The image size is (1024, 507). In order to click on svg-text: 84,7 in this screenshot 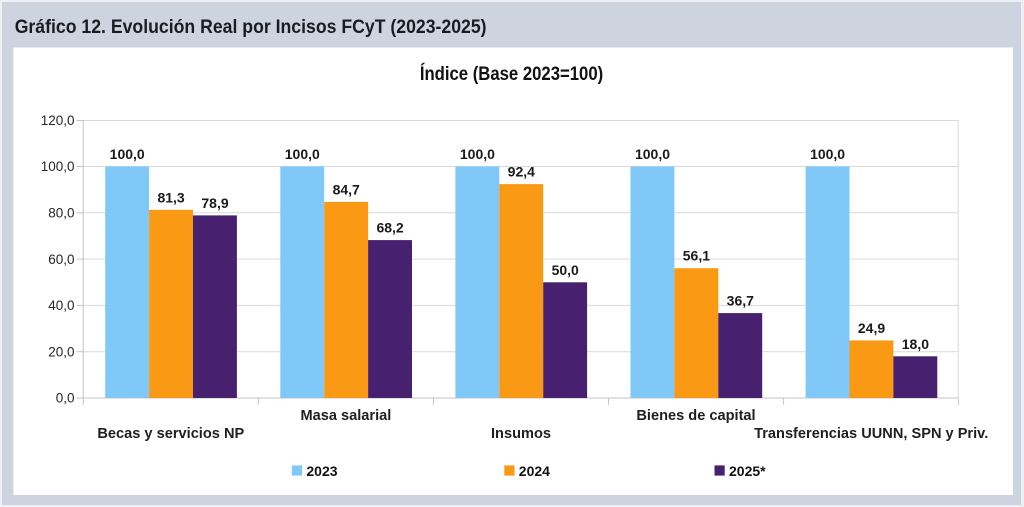, I will do `click(346, 189)`.